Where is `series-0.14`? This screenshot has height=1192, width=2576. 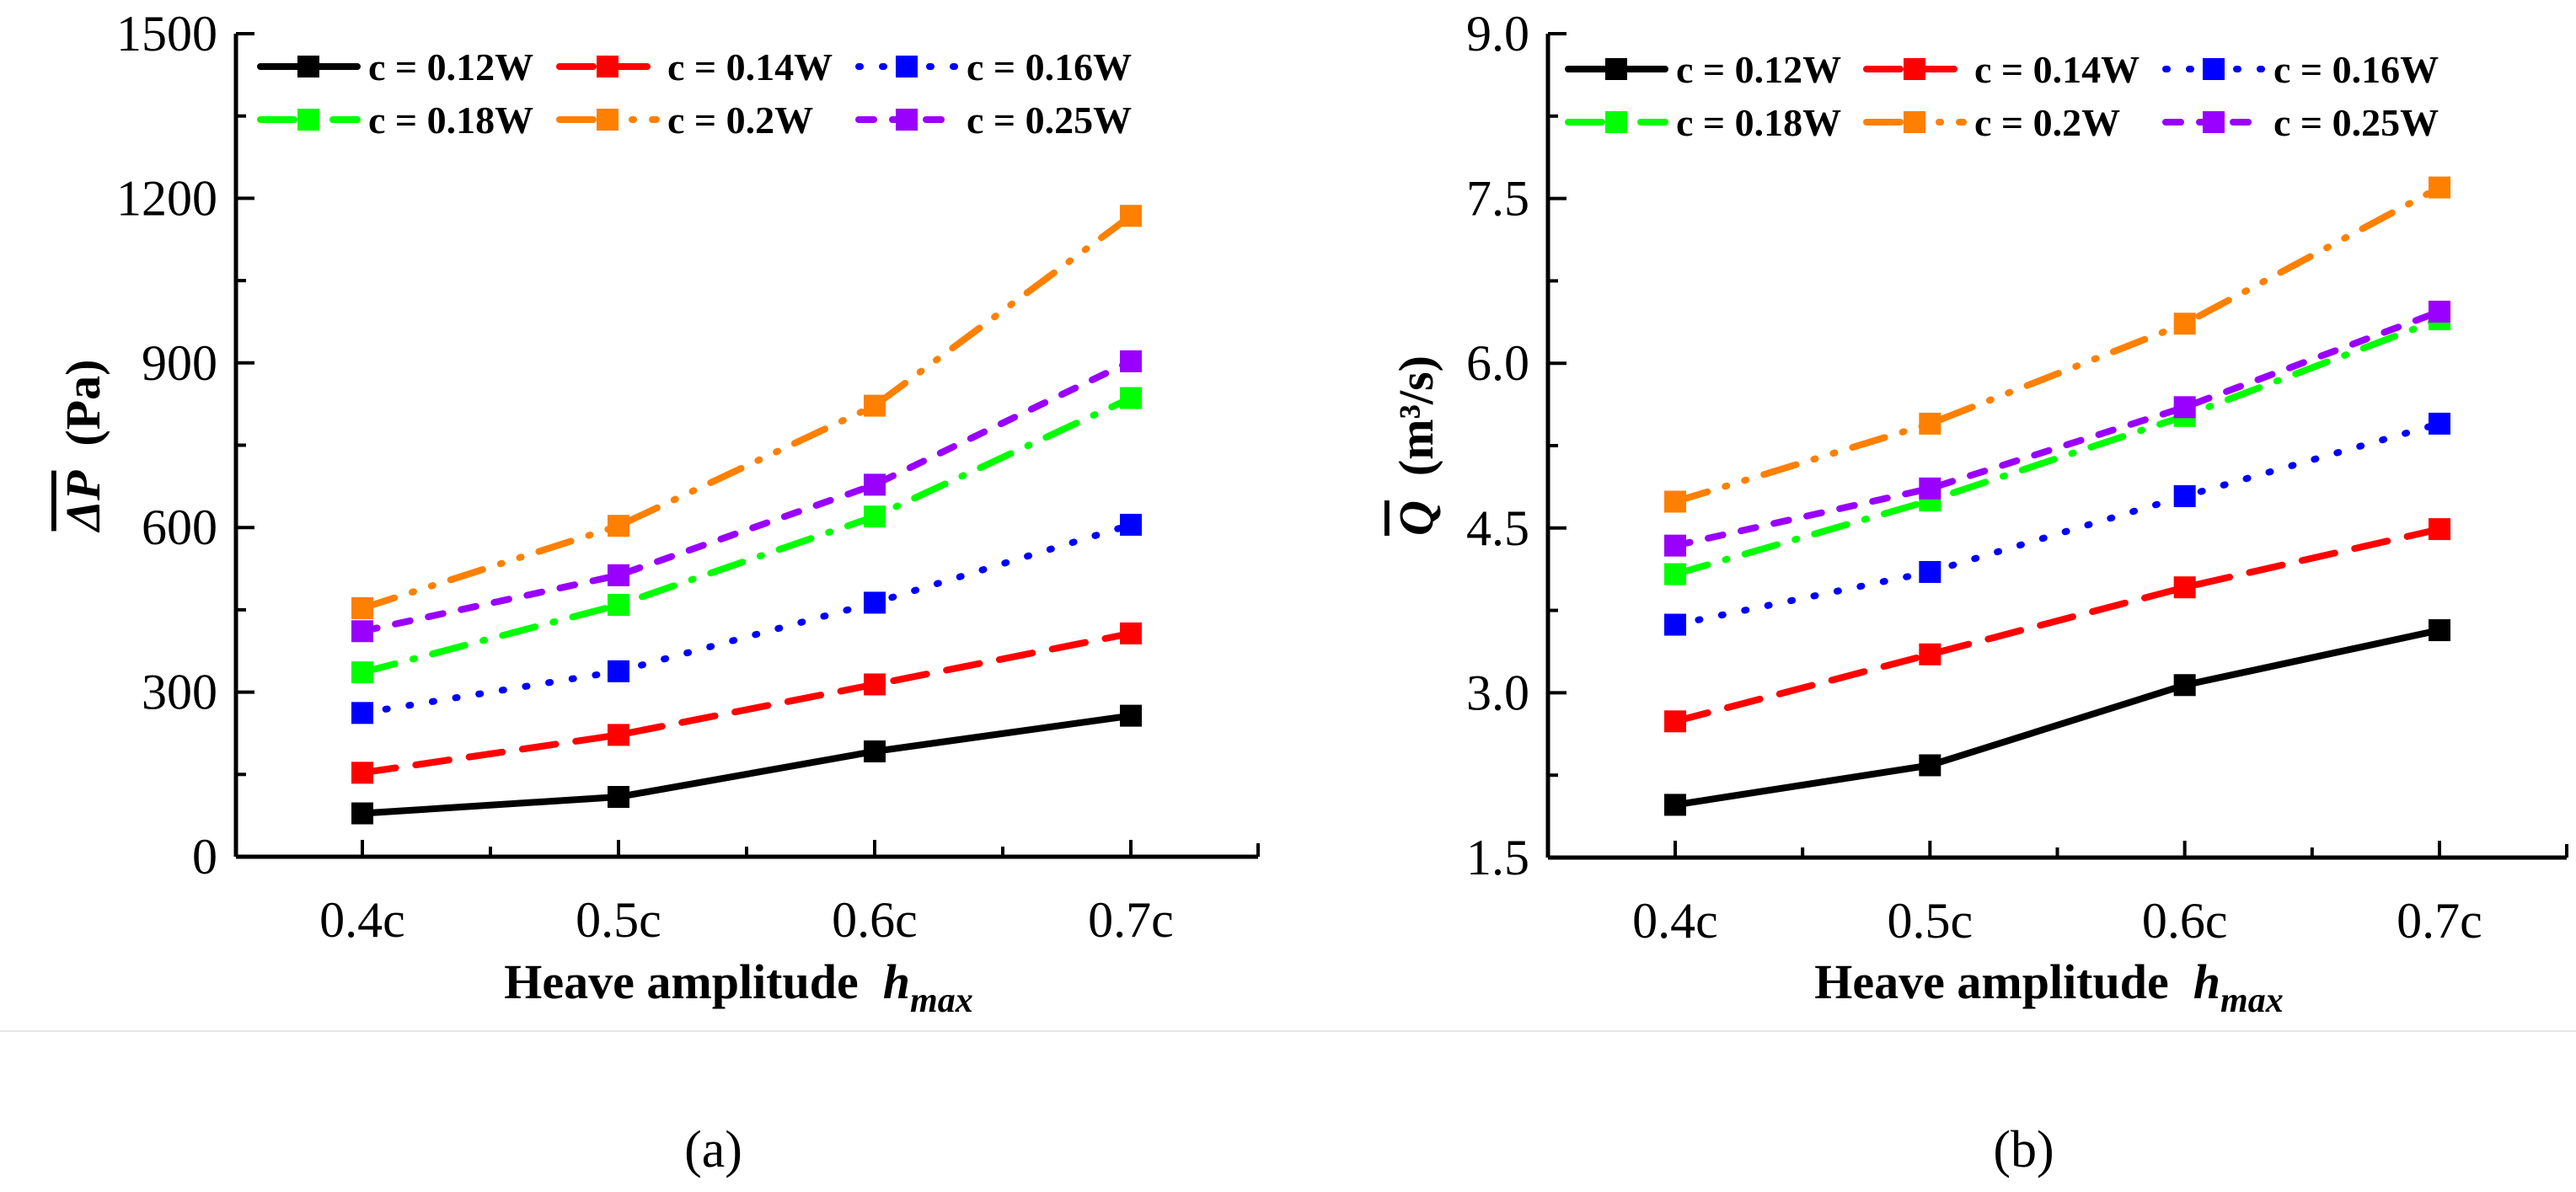 series-0.14 is located at coordinates (2057, 625).